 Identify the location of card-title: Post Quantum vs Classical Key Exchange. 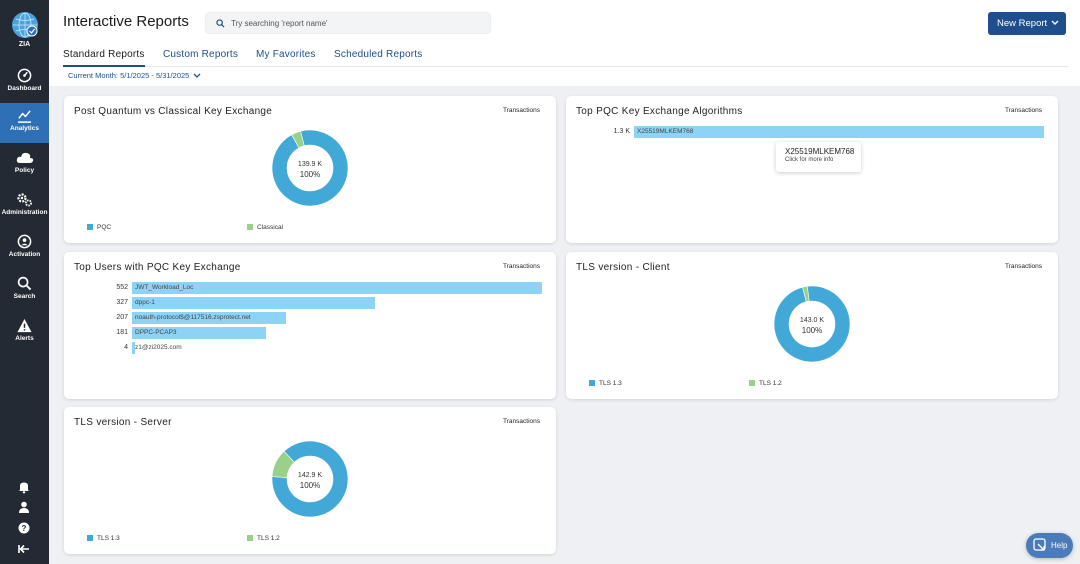
(173, 111).